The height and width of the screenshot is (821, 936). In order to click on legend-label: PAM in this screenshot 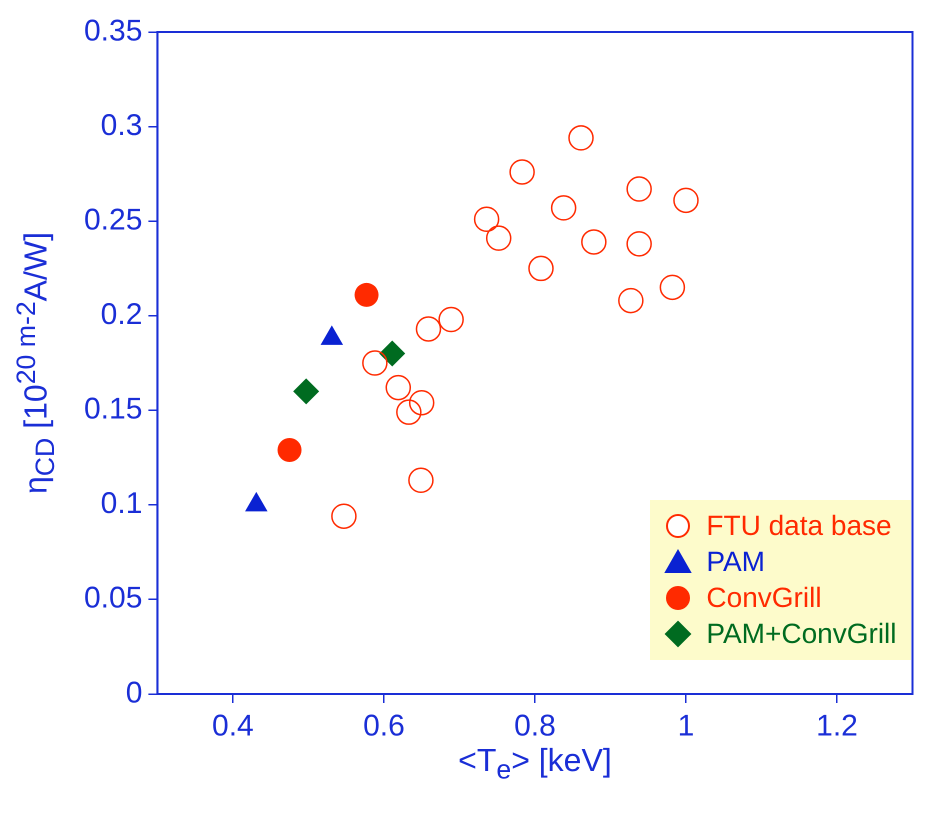, I will do `click(736, 562)`.